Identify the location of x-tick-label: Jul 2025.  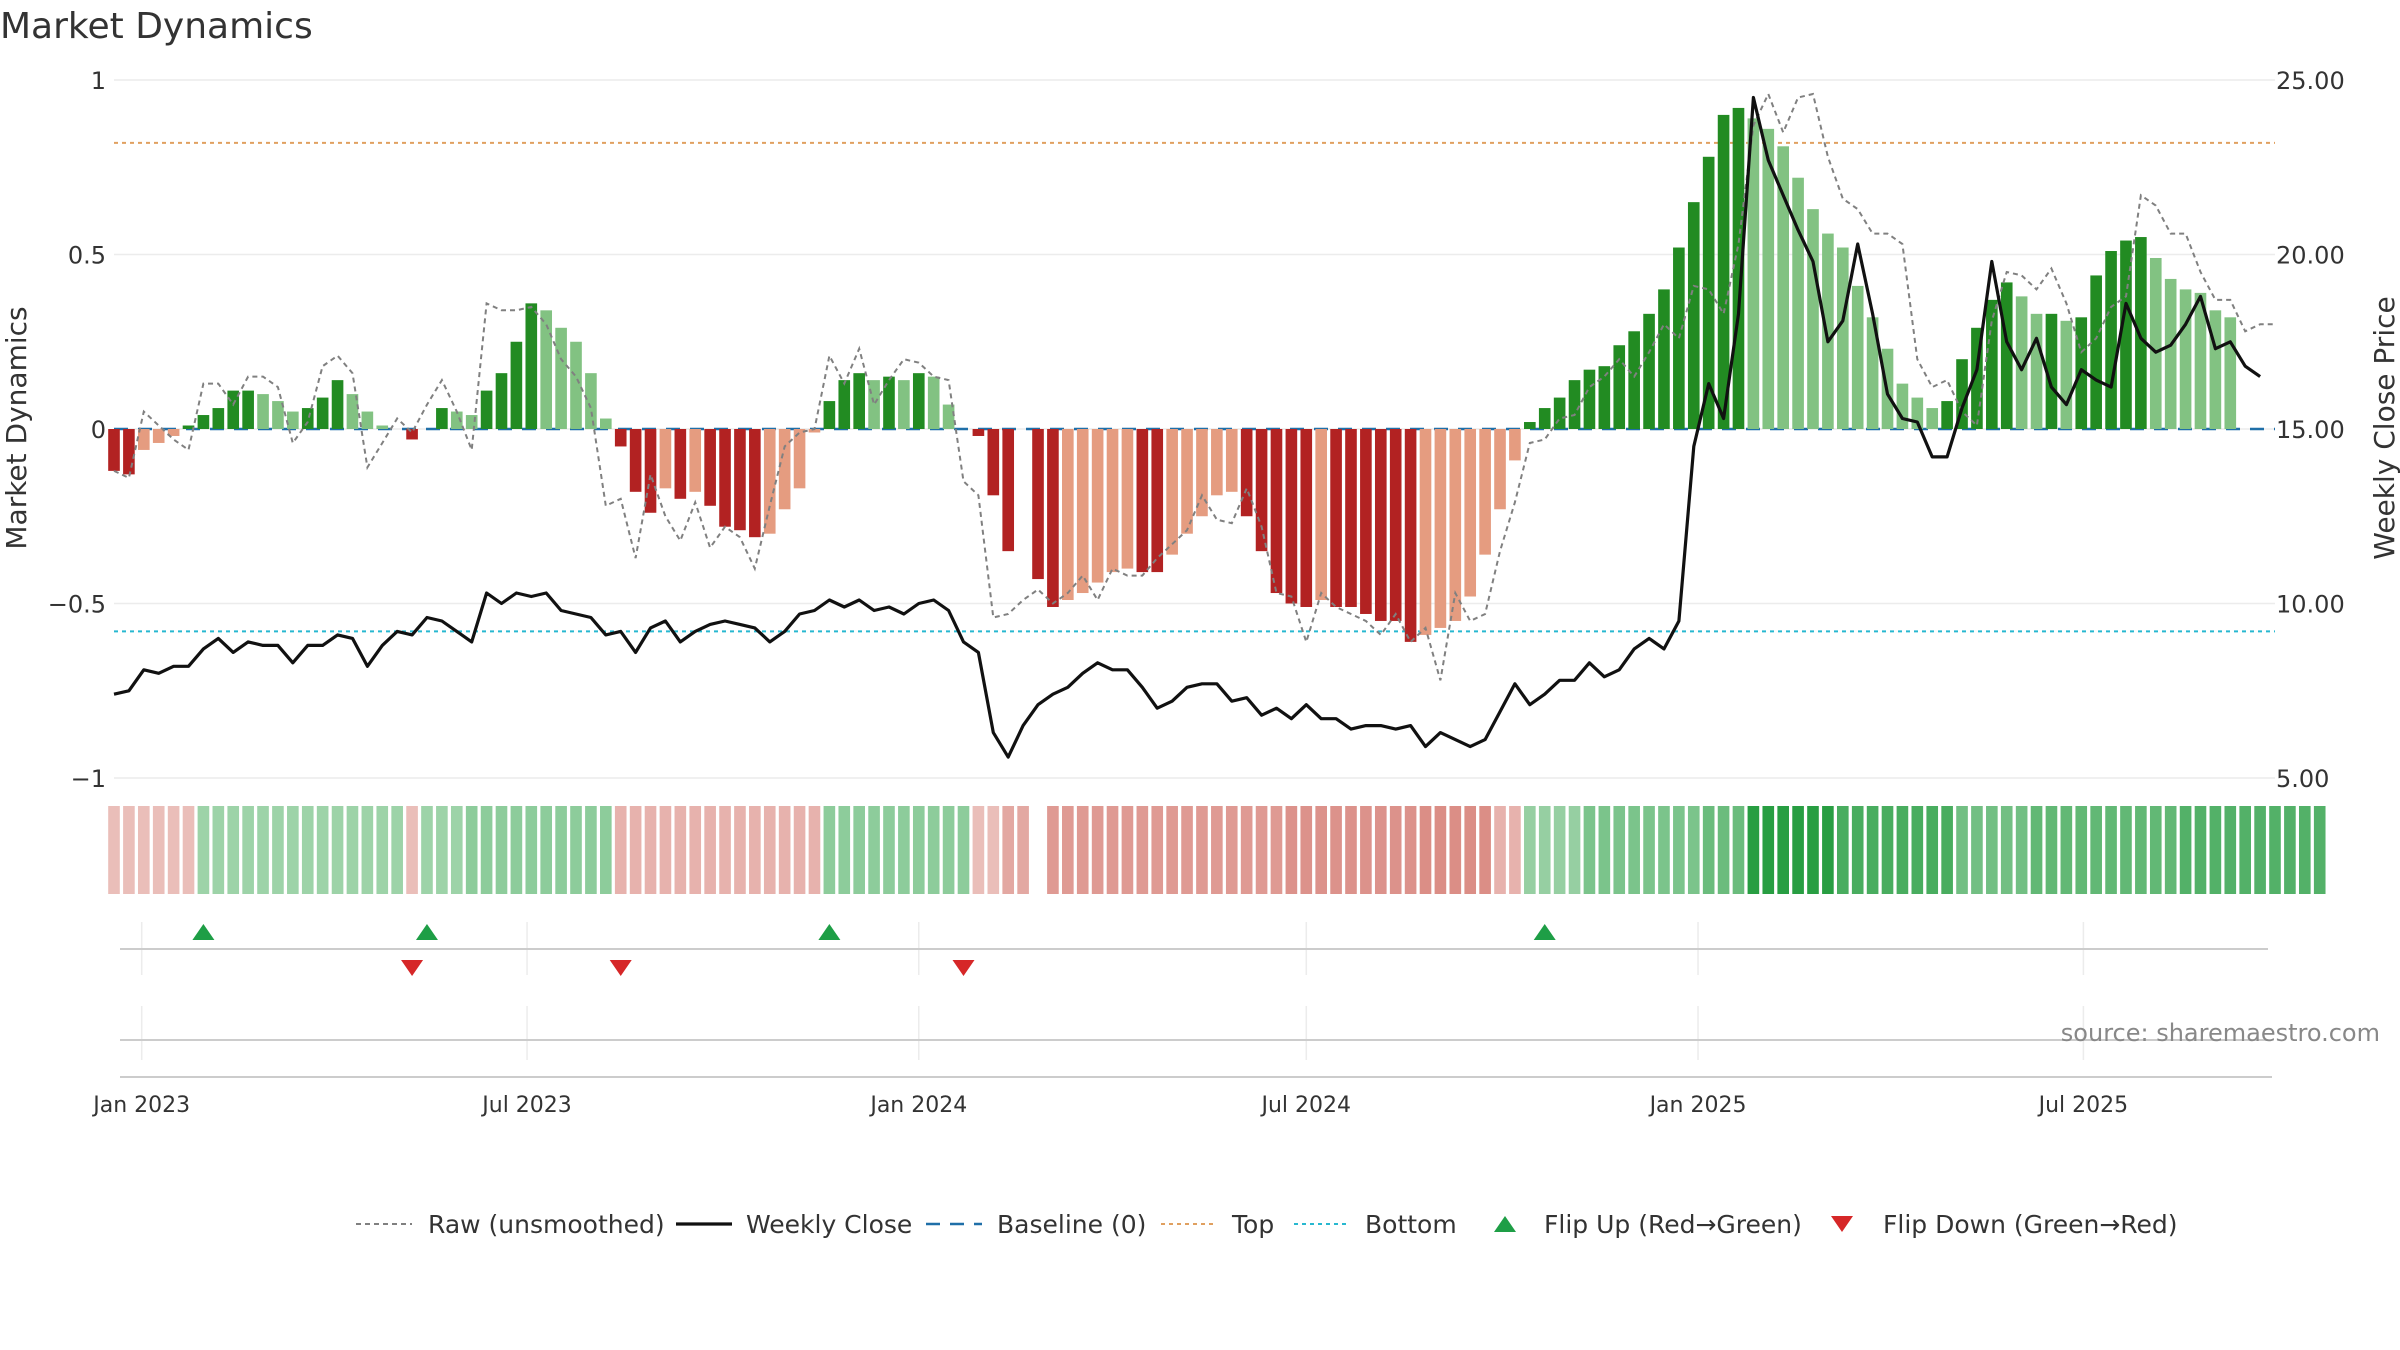
(2083, 1105).